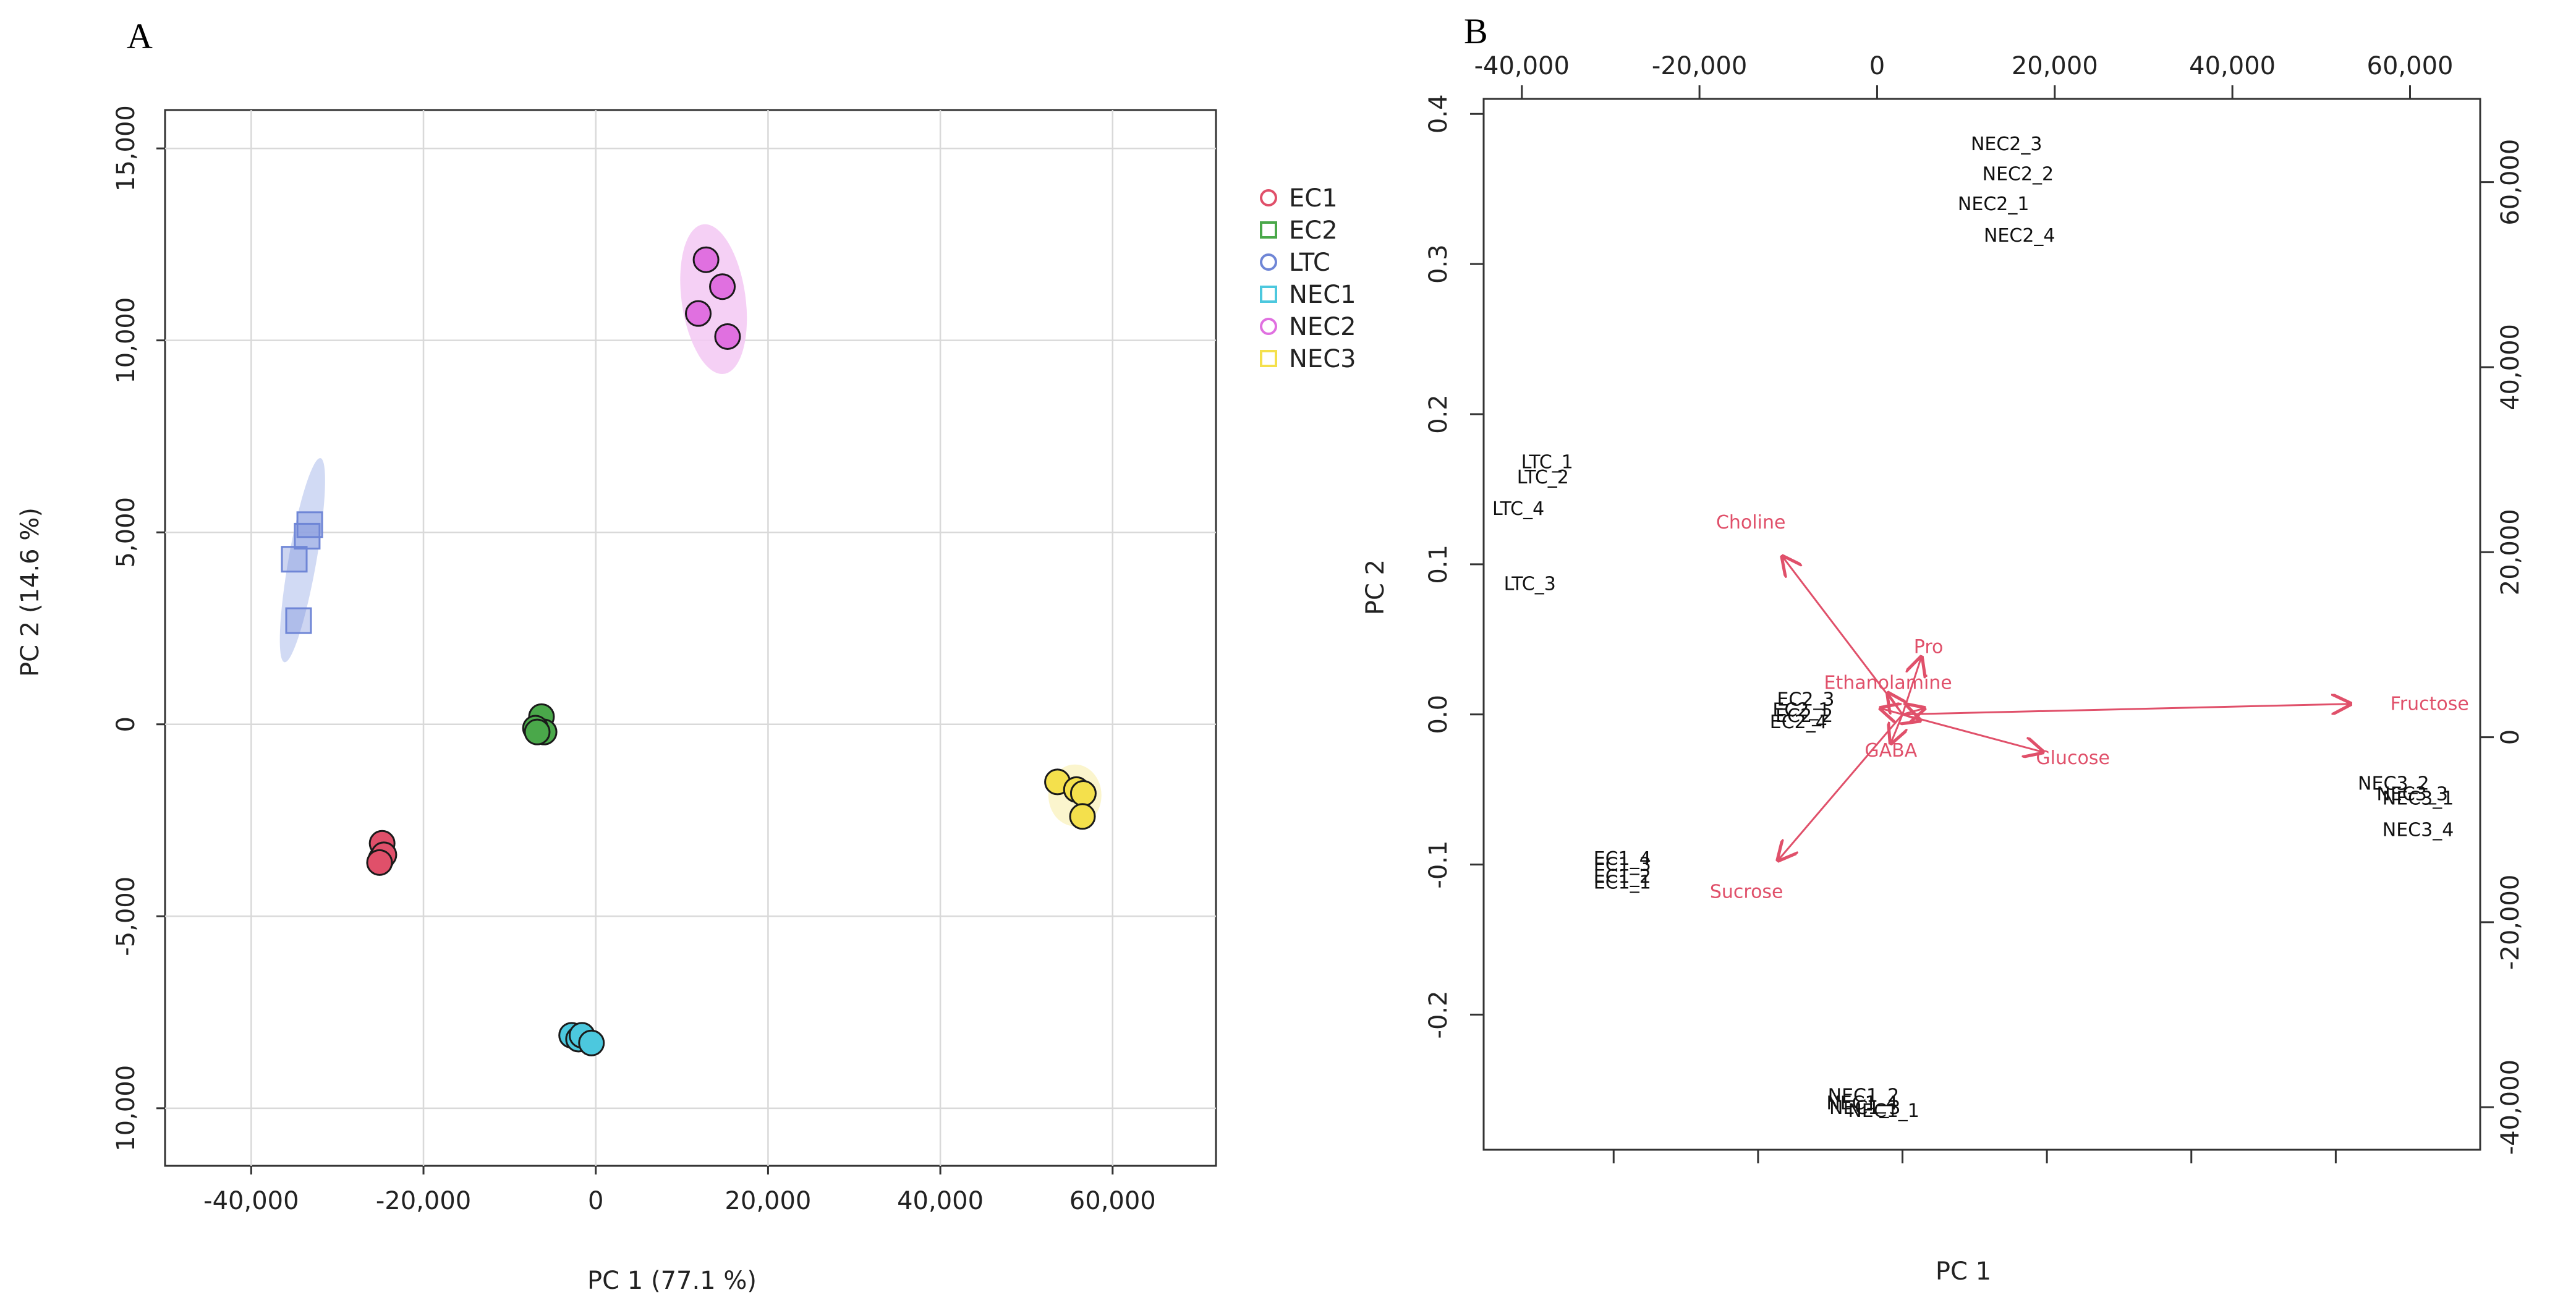 The height and width of the screenshot is (1308, 2576). I want to click on legend-marker-nec1, so click(1268, 294).